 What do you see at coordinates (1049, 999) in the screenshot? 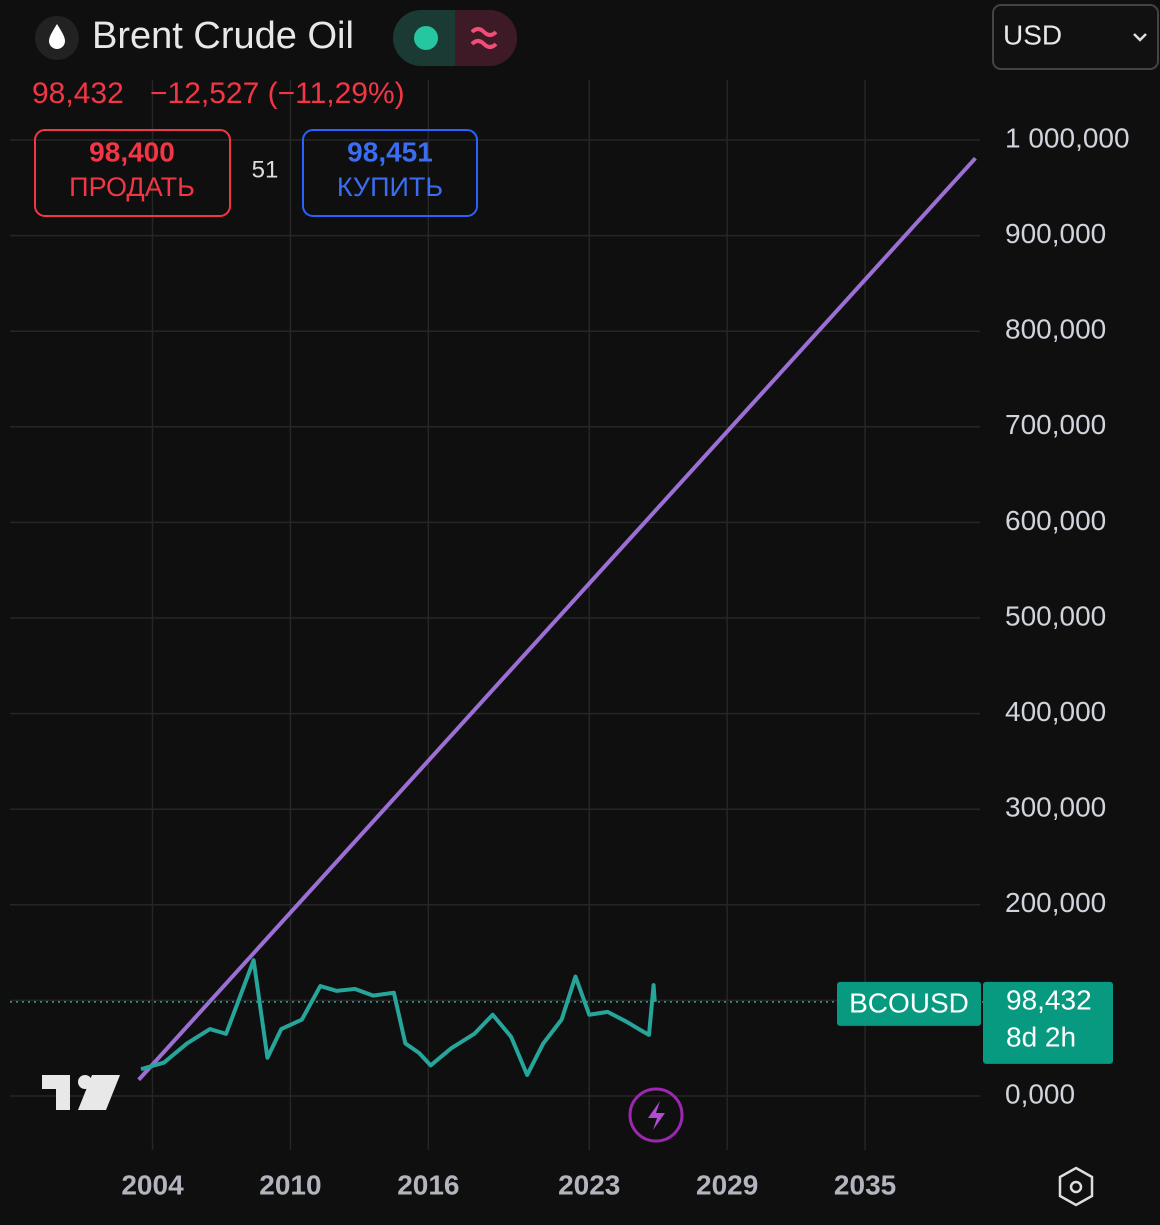
I see `price-tag-value: 98,432` at bounding box center [1049, 999].